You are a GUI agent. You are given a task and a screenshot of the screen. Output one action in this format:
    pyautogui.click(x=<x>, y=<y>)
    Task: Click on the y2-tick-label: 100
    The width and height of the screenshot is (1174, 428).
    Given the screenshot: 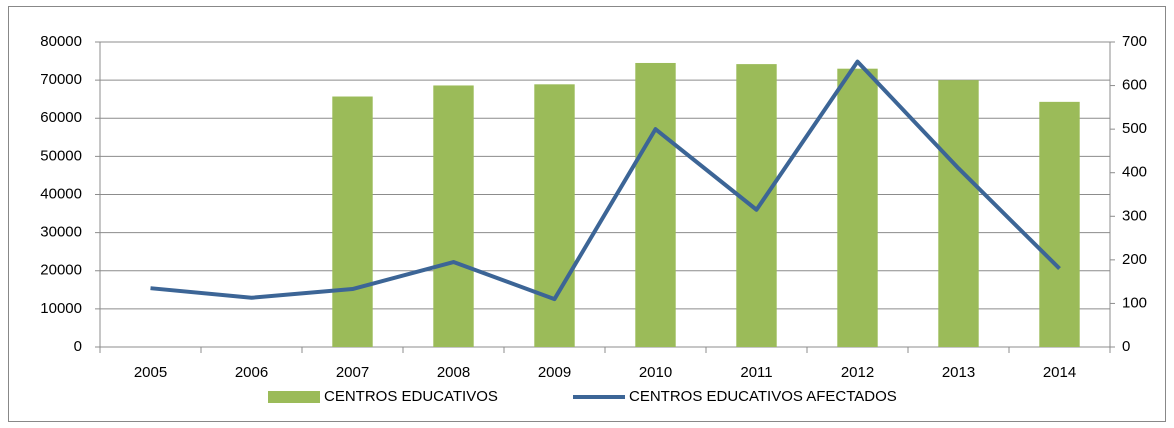 What is the action you would take?
    pyautogui.click(x=1134, y=302)
    